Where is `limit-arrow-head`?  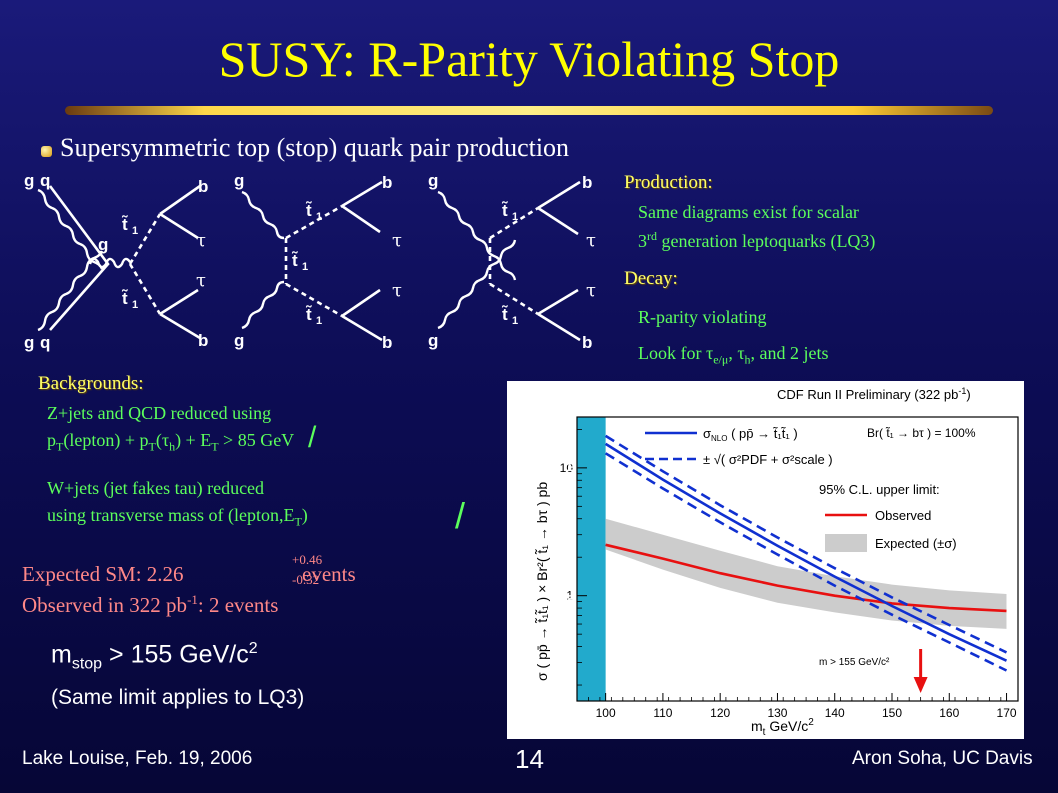
limit-arrow-head is located at coordinates (920, 685).